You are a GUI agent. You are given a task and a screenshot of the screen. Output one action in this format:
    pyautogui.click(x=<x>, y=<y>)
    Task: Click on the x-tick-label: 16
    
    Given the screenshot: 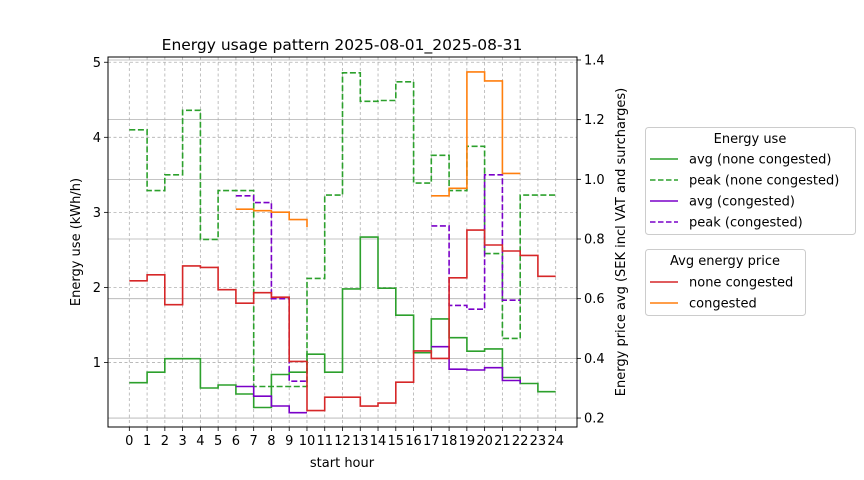 What is the action you would take?
    pyautogui.click(x=413, y=441)
    